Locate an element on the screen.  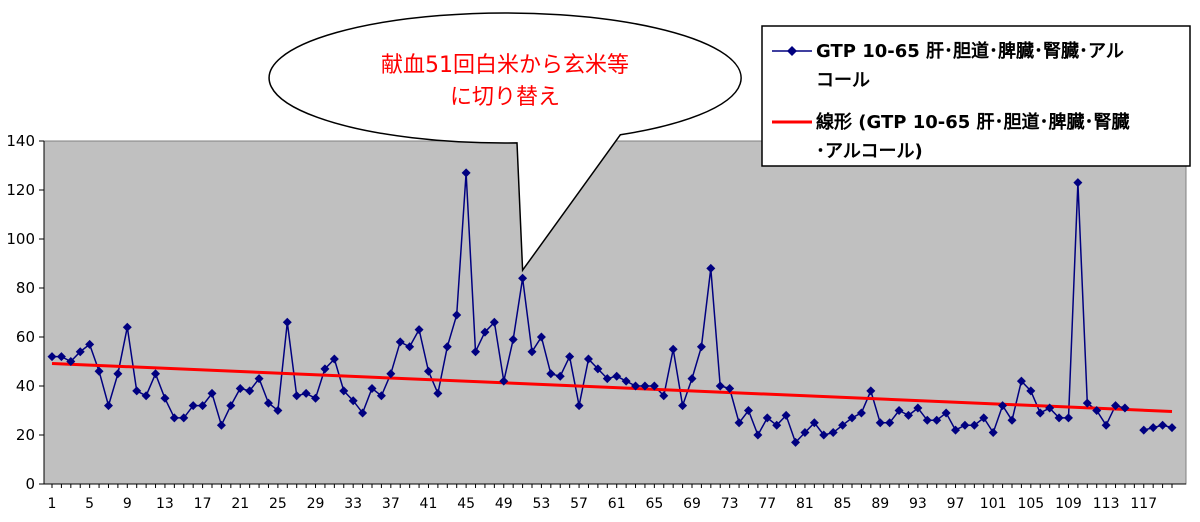
x-tick-label: 89 is located at coordinates (880, 504).